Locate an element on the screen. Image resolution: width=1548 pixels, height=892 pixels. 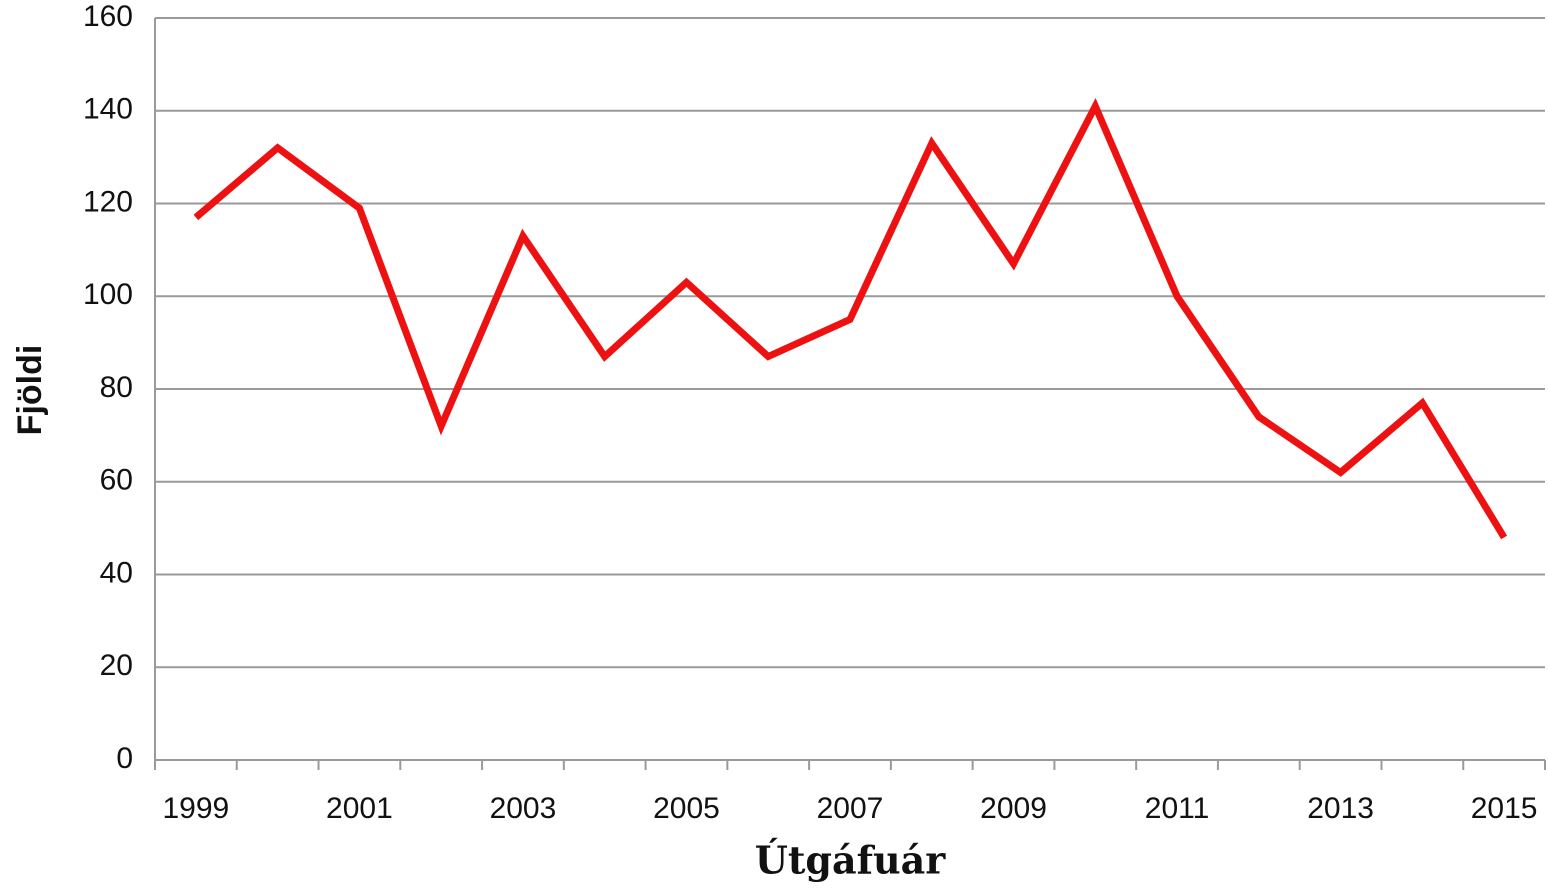
y-tick-label: 140 is located at coordinates (108, 109).